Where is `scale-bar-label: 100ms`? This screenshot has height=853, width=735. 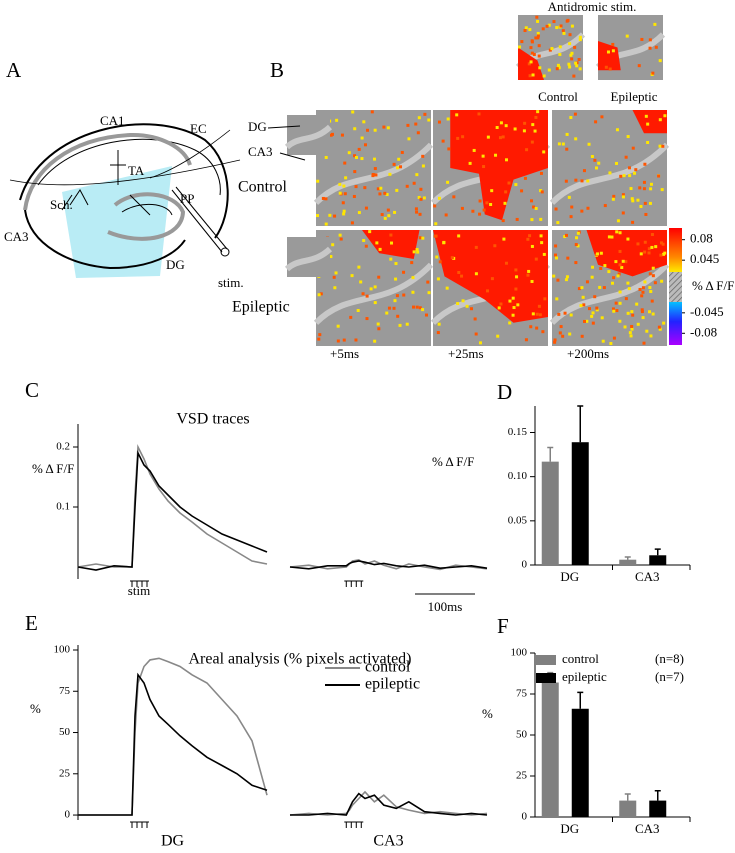
scale-bar-label: 100ms is located at coordinates (445, 606).